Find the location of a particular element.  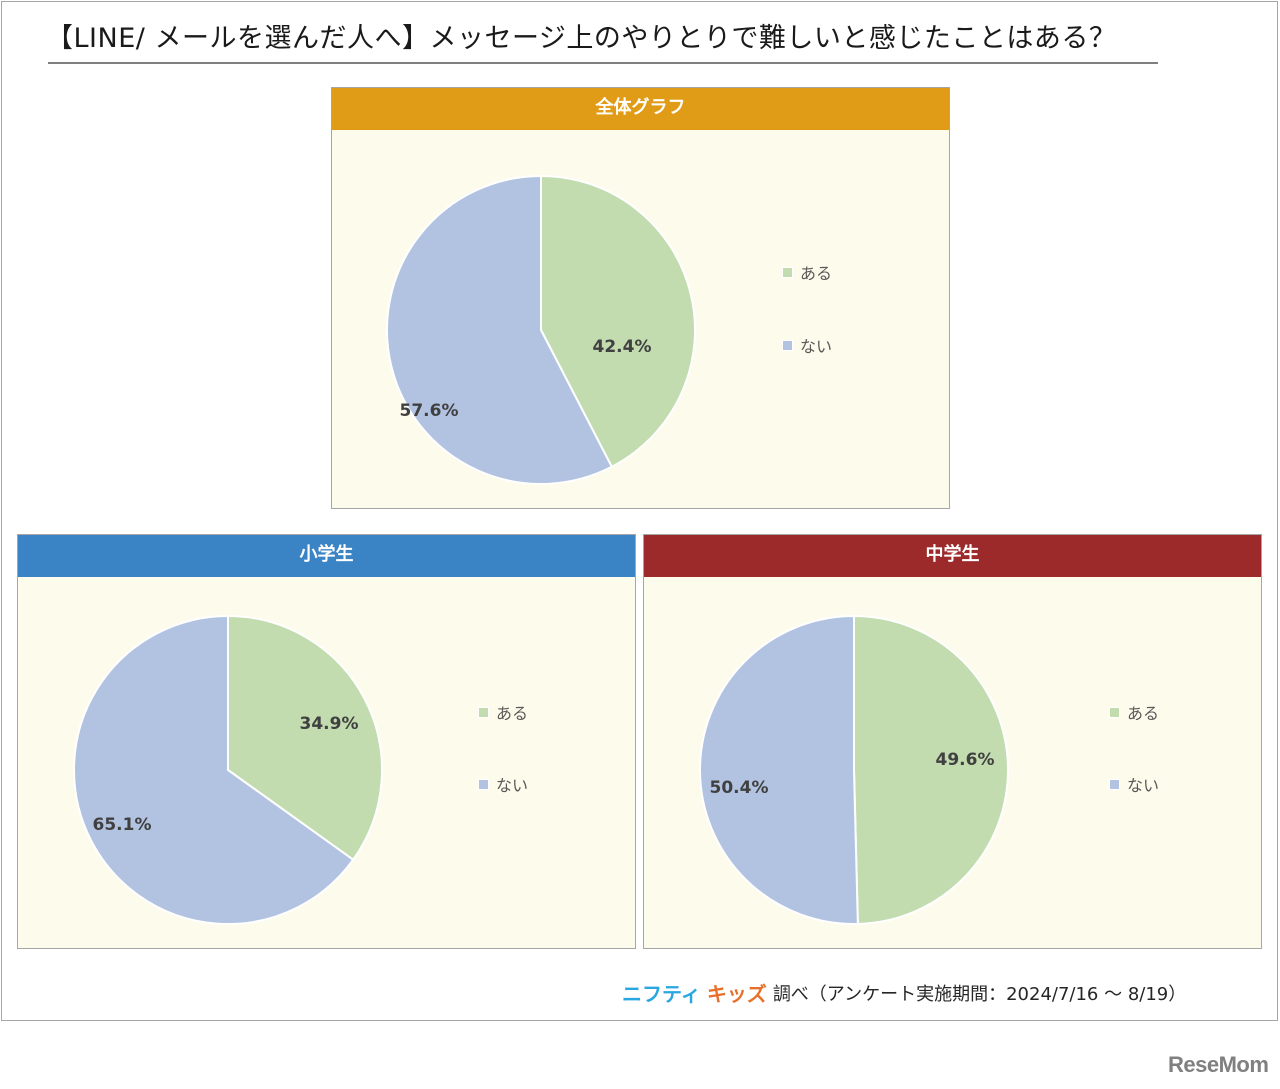

source-footer: ニフティ キッズ 調べ（アンケート実施期間：2024/7/16 ～ 8/19） is located at coordinates (904, 992).